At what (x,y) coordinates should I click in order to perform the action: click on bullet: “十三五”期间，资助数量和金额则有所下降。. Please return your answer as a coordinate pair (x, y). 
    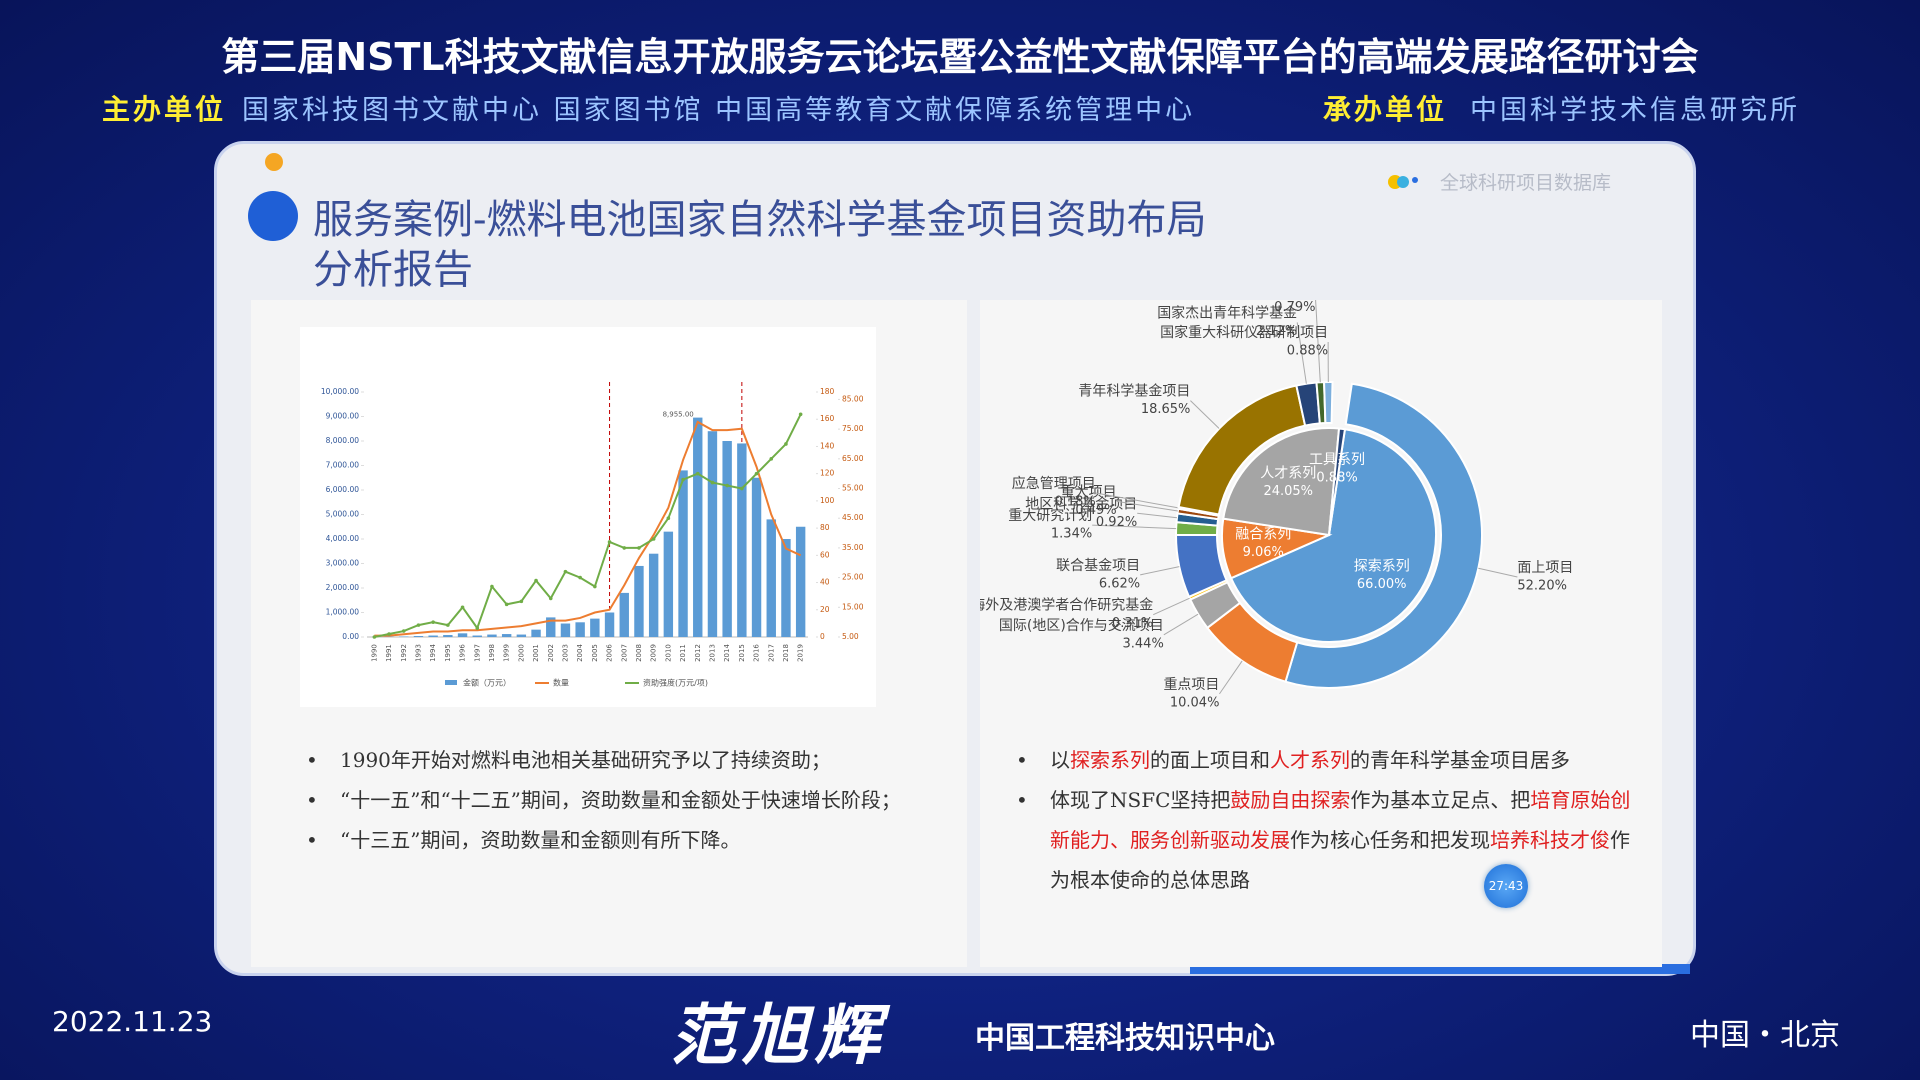
    Looking at the image, I should click on (610, 840).